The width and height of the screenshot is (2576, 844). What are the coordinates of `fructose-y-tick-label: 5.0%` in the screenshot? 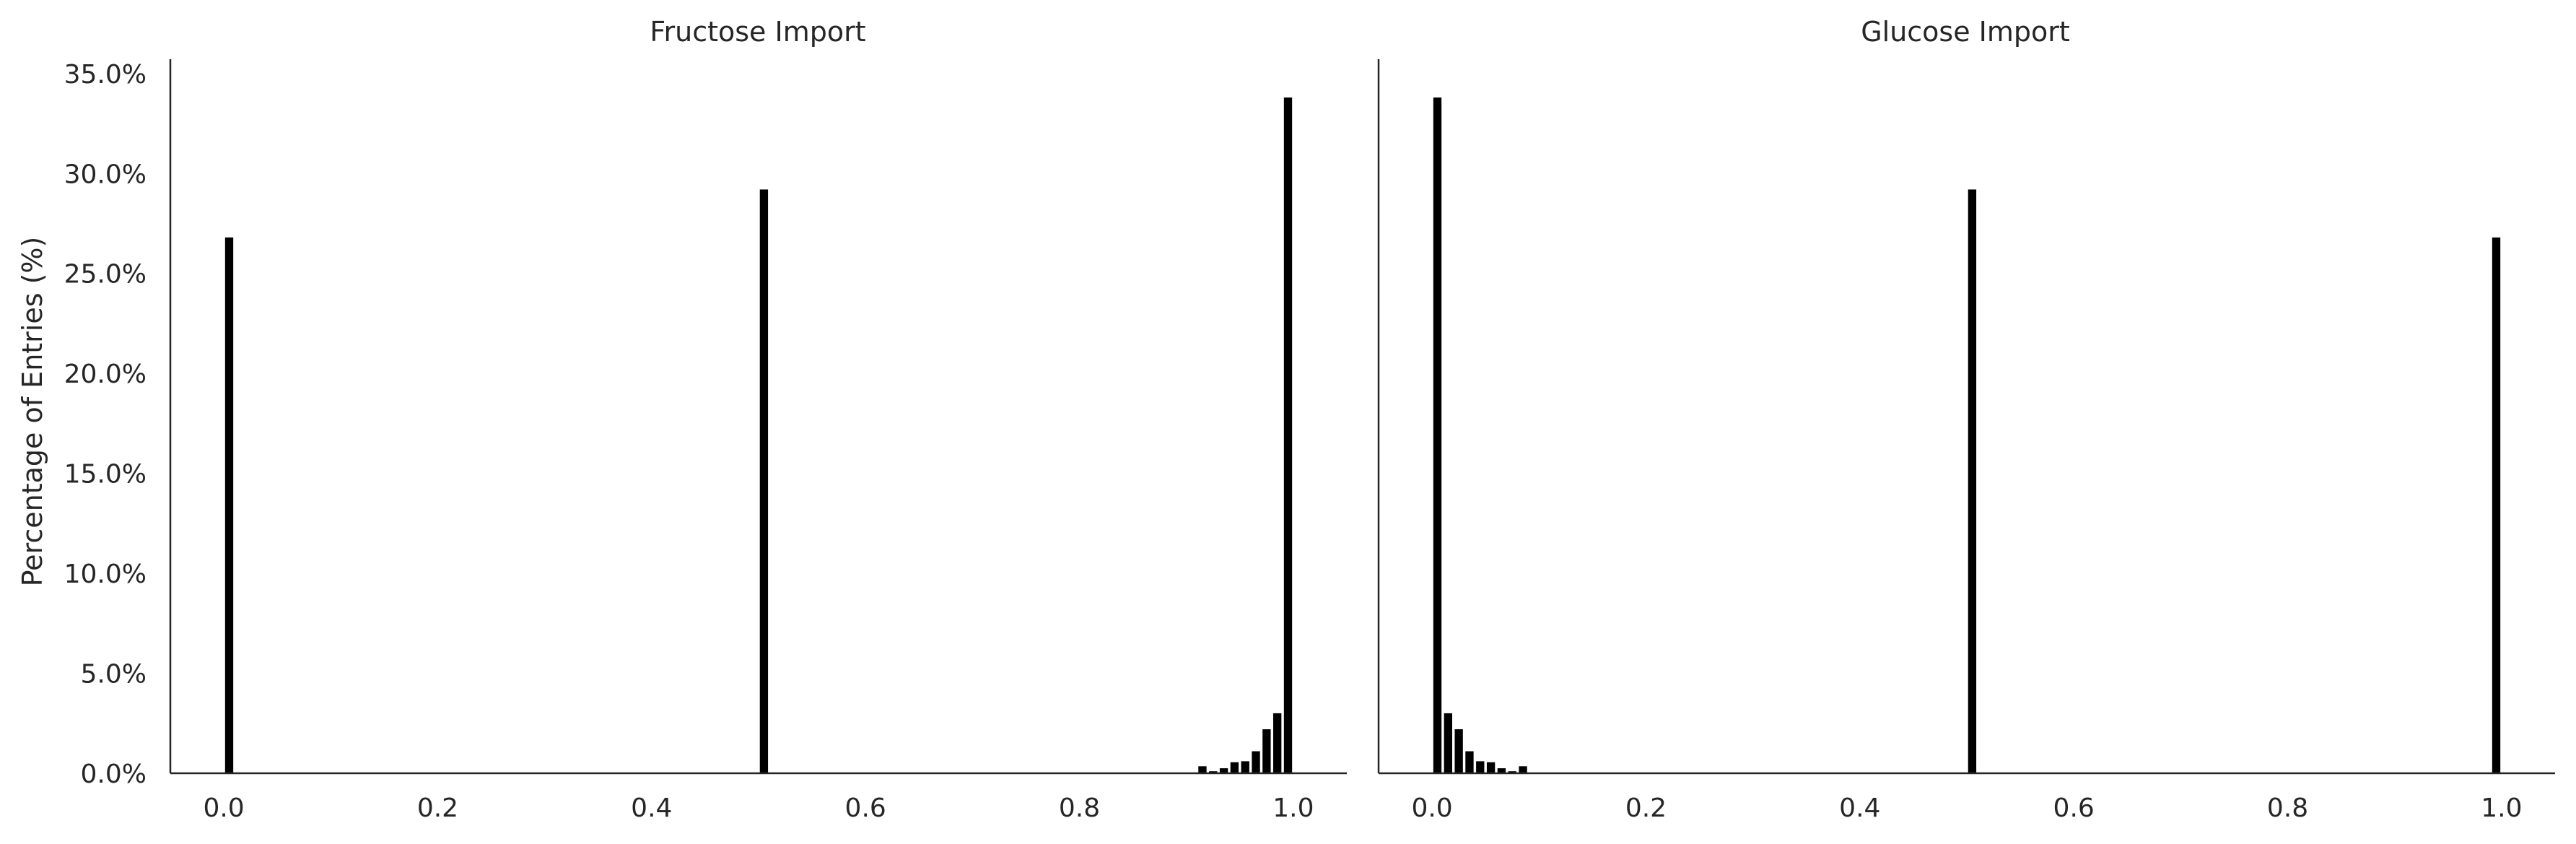 It's located at (114, 674).